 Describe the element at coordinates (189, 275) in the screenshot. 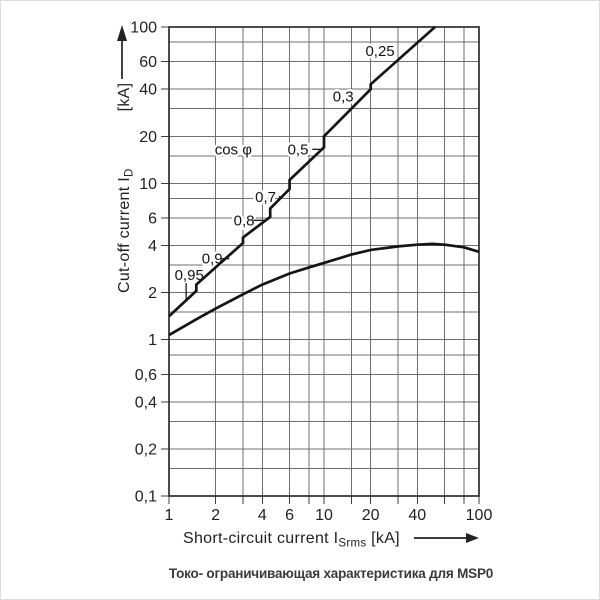

I see `cos-phi-value-label: 0,95` at that location.